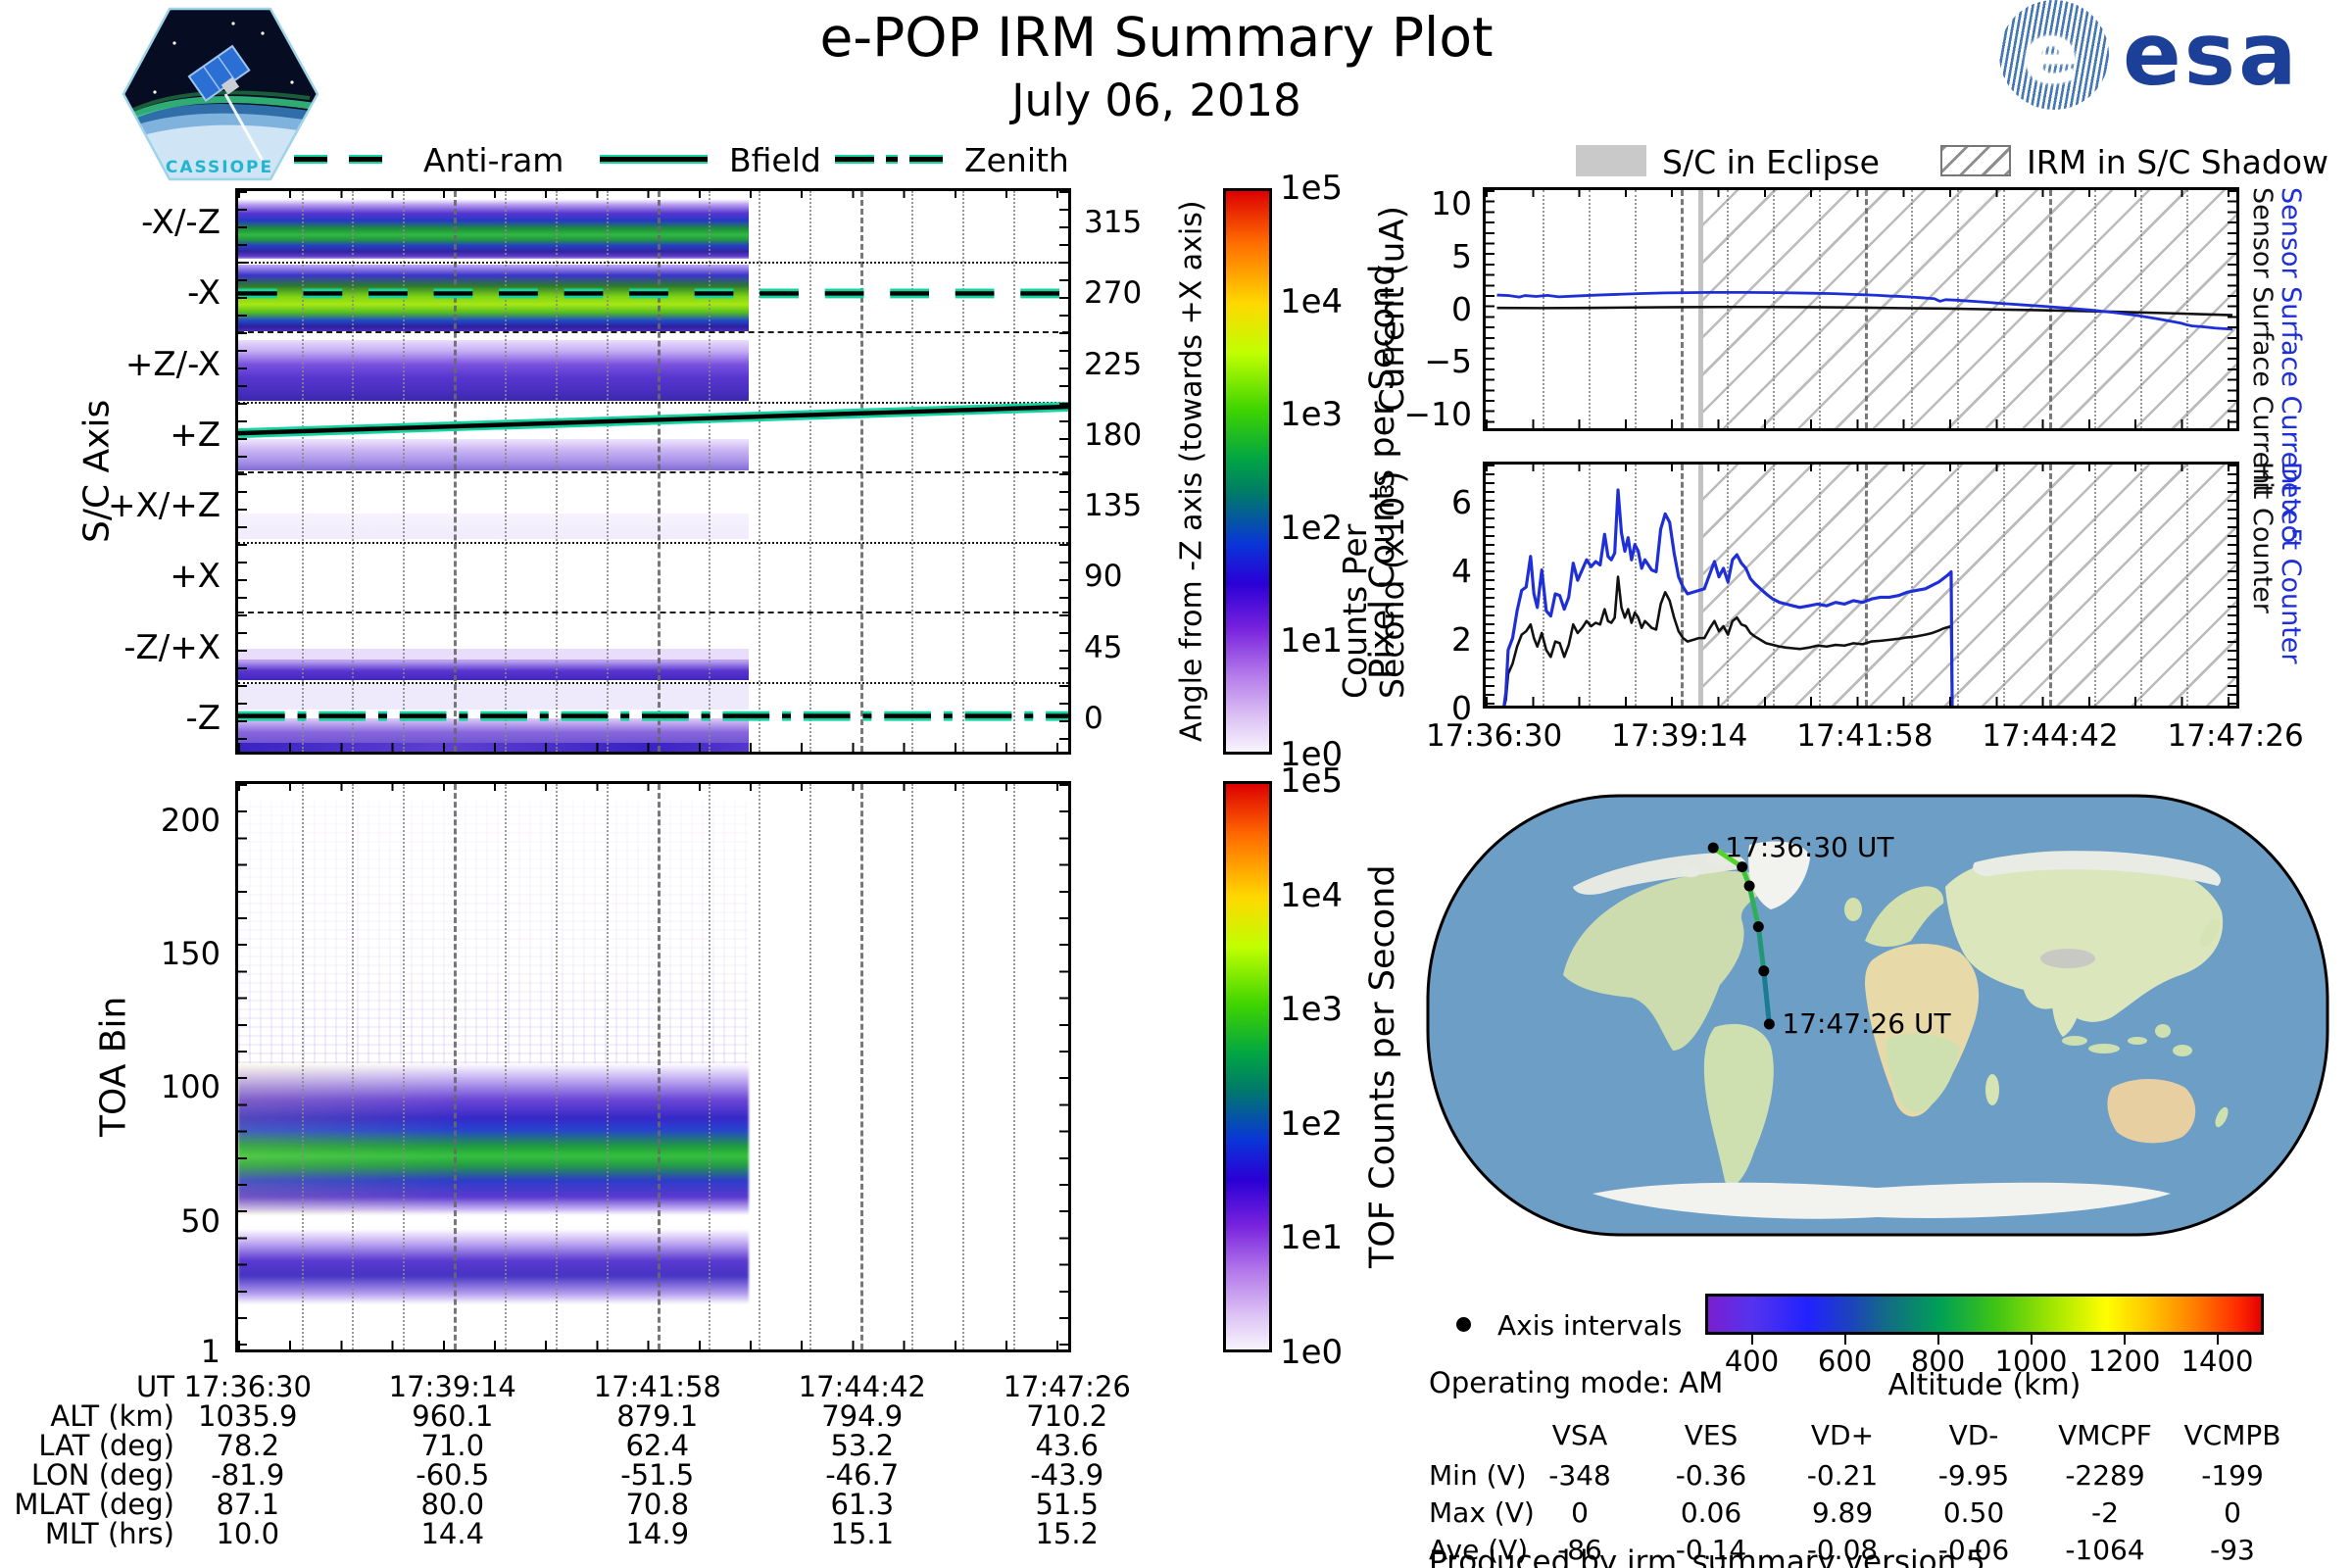  Describe the element at coordinates (657, 1386) in the screenshot. I see `footer-cell: 17:41:58` at that location.